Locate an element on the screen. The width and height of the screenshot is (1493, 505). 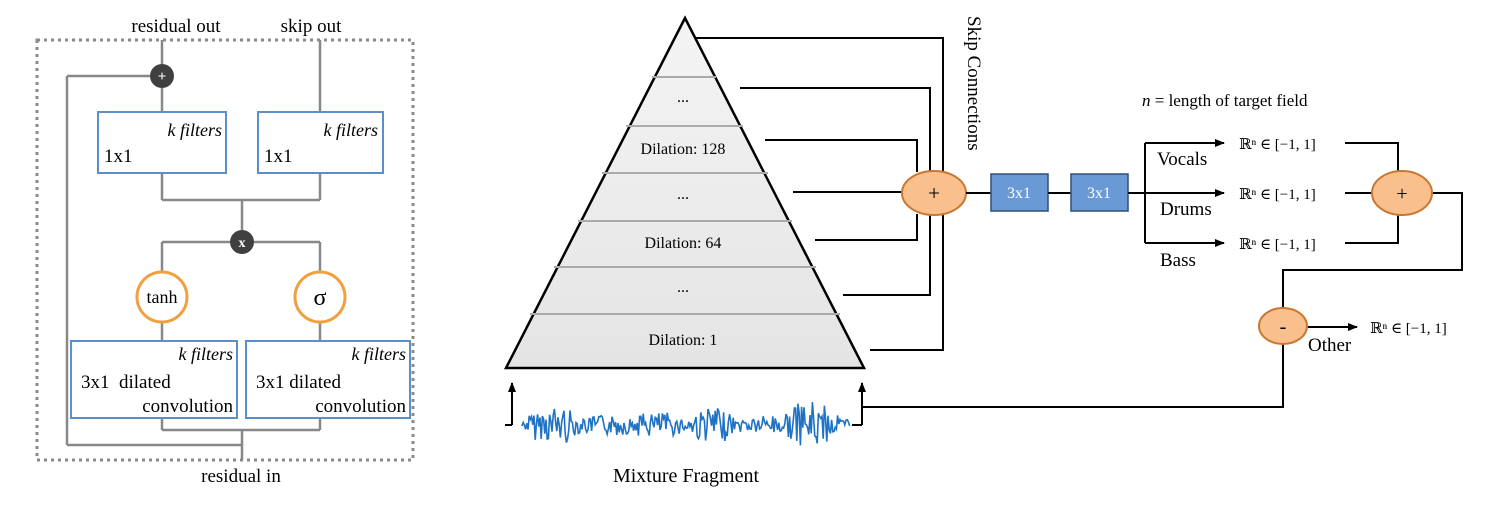
subtract-node is located at coordinates (1283, 326).